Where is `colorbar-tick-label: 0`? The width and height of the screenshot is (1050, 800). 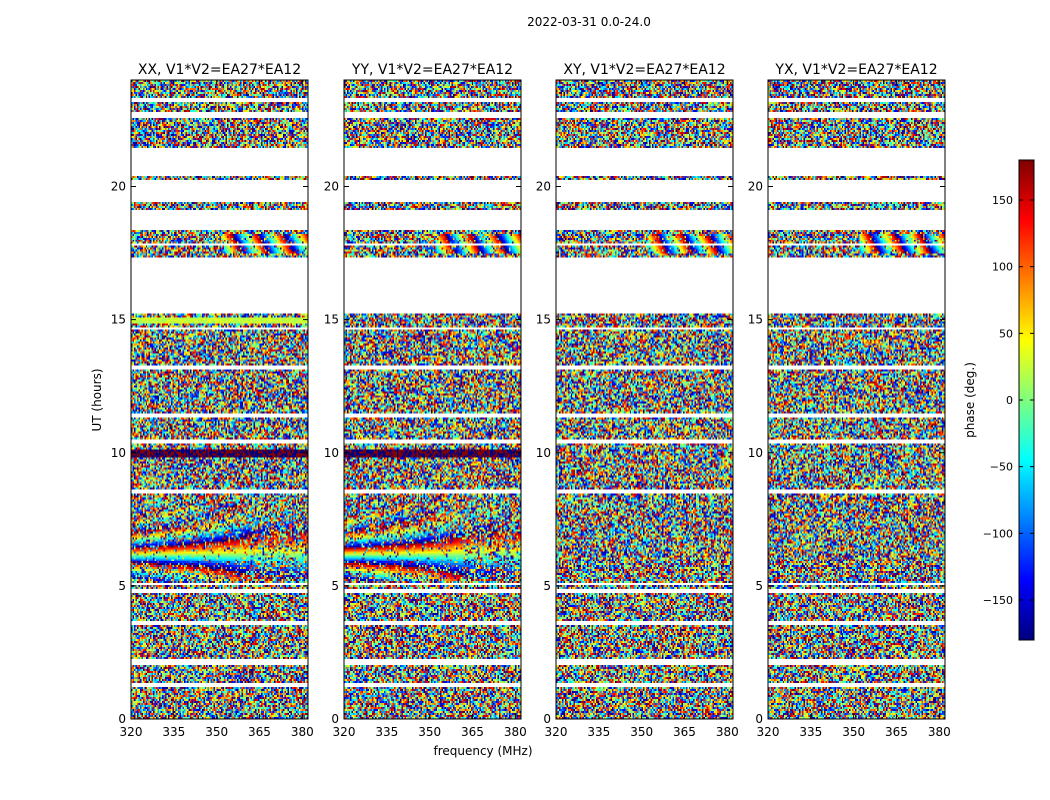 colorbar-tick-label: 0 is located at coordinates (1009, 400).